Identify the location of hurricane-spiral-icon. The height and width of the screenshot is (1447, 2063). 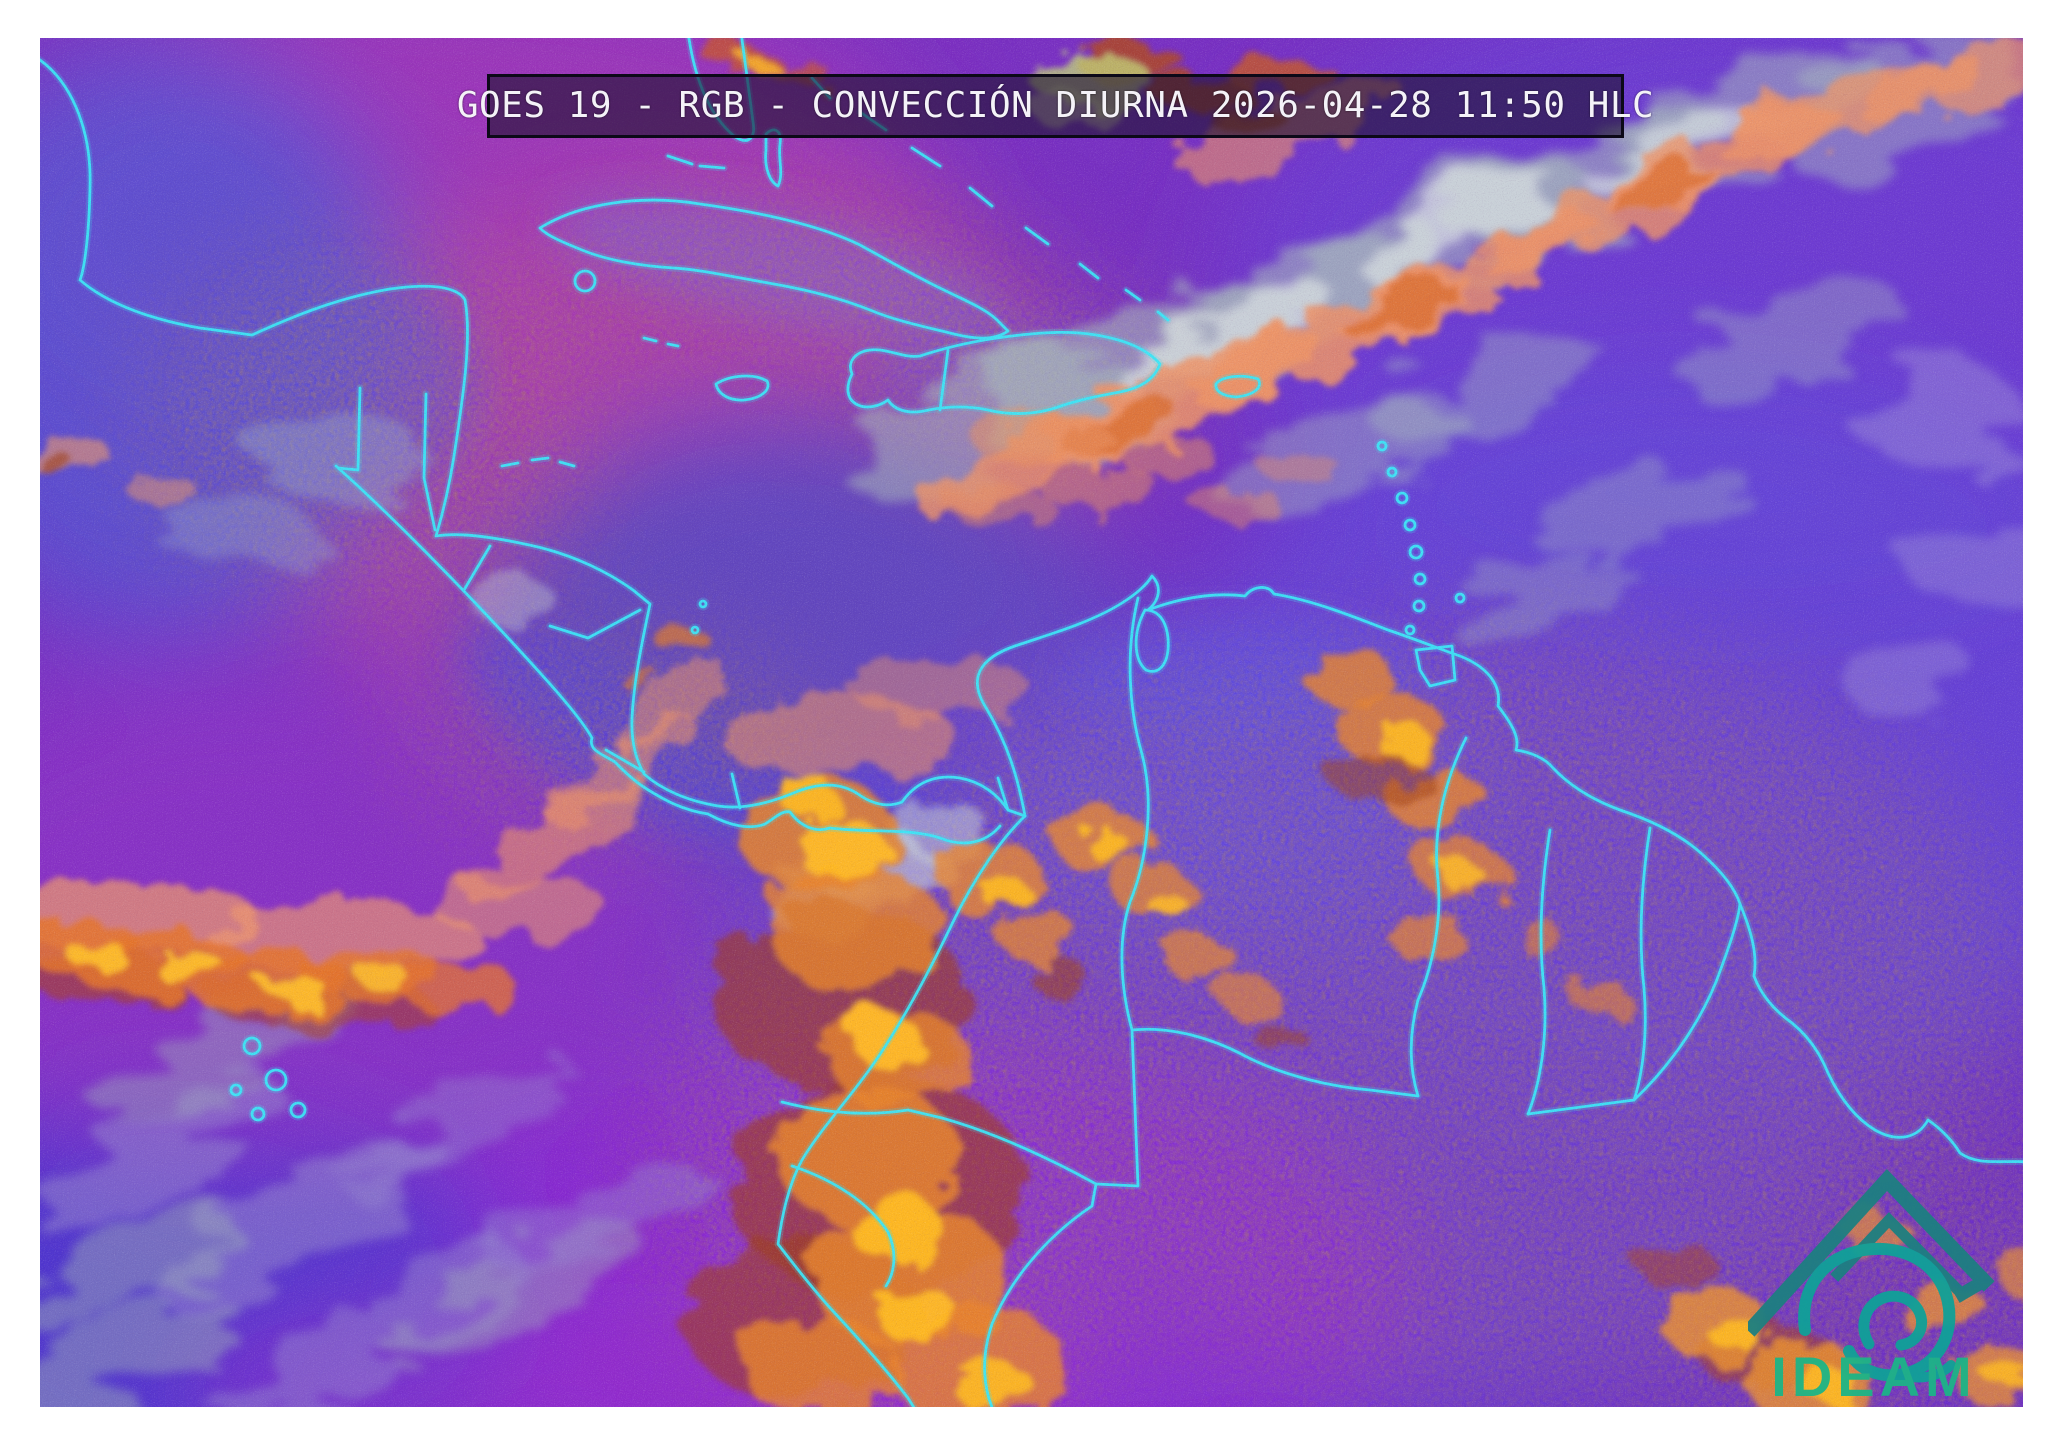
(1877, 1312).